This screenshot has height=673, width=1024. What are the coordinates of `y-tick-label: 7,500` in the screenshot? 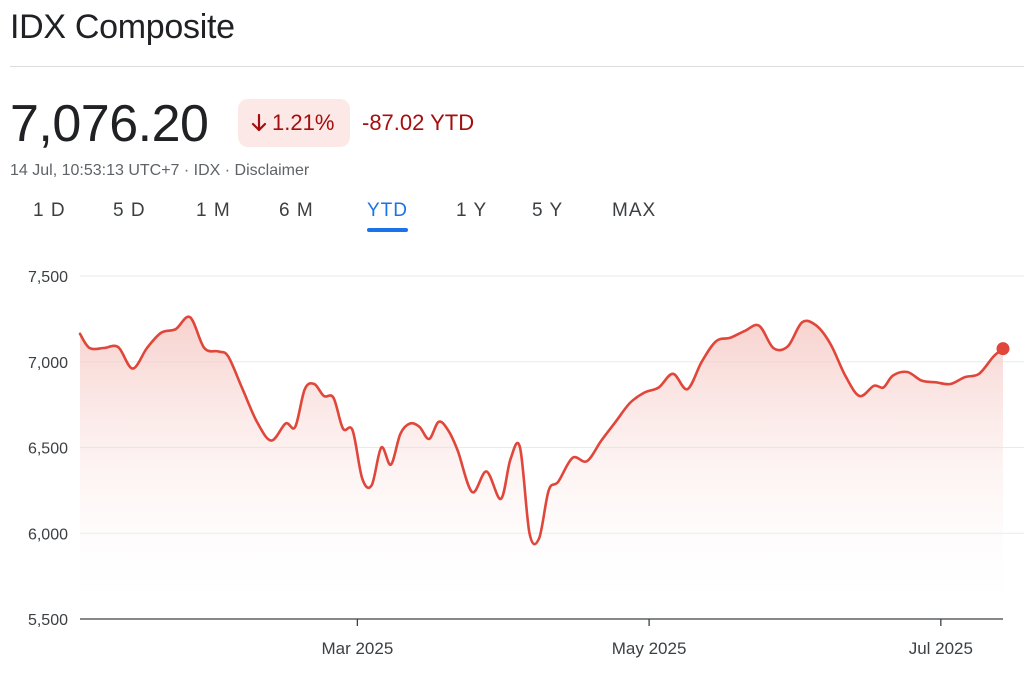 It's located at (48, 277).